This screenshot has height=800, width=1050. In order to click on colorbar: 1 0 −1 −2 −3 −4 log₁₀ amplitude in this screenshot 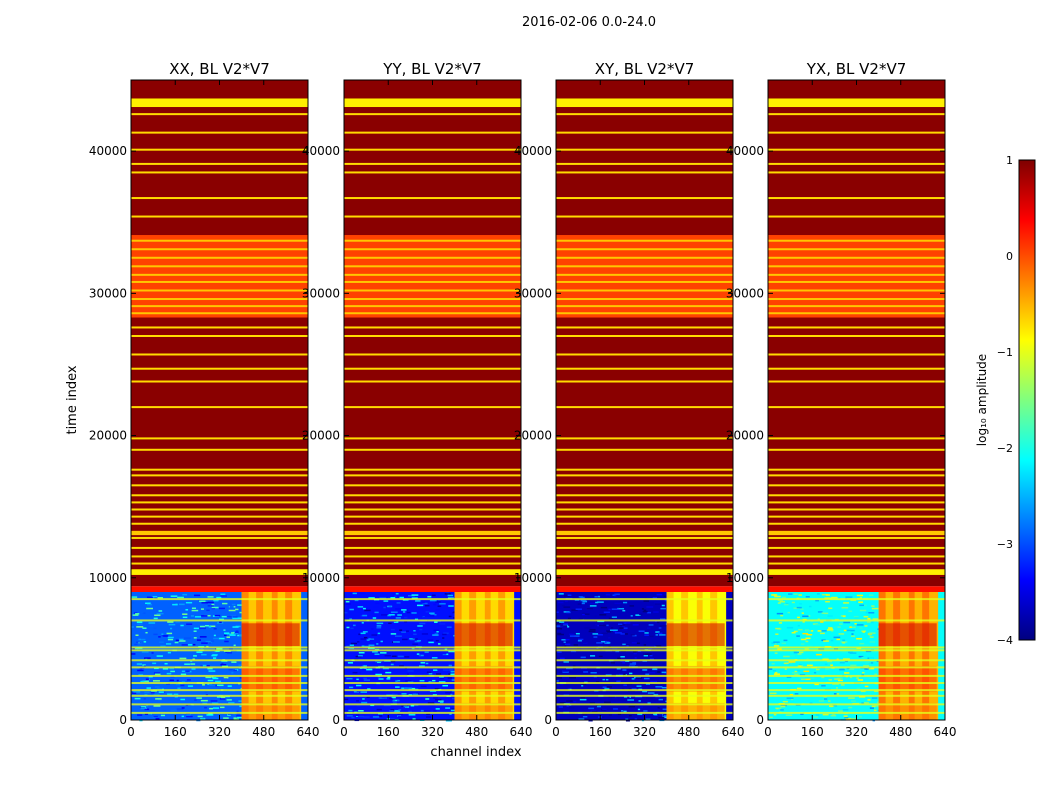, I will do `click(1005, 400)`.